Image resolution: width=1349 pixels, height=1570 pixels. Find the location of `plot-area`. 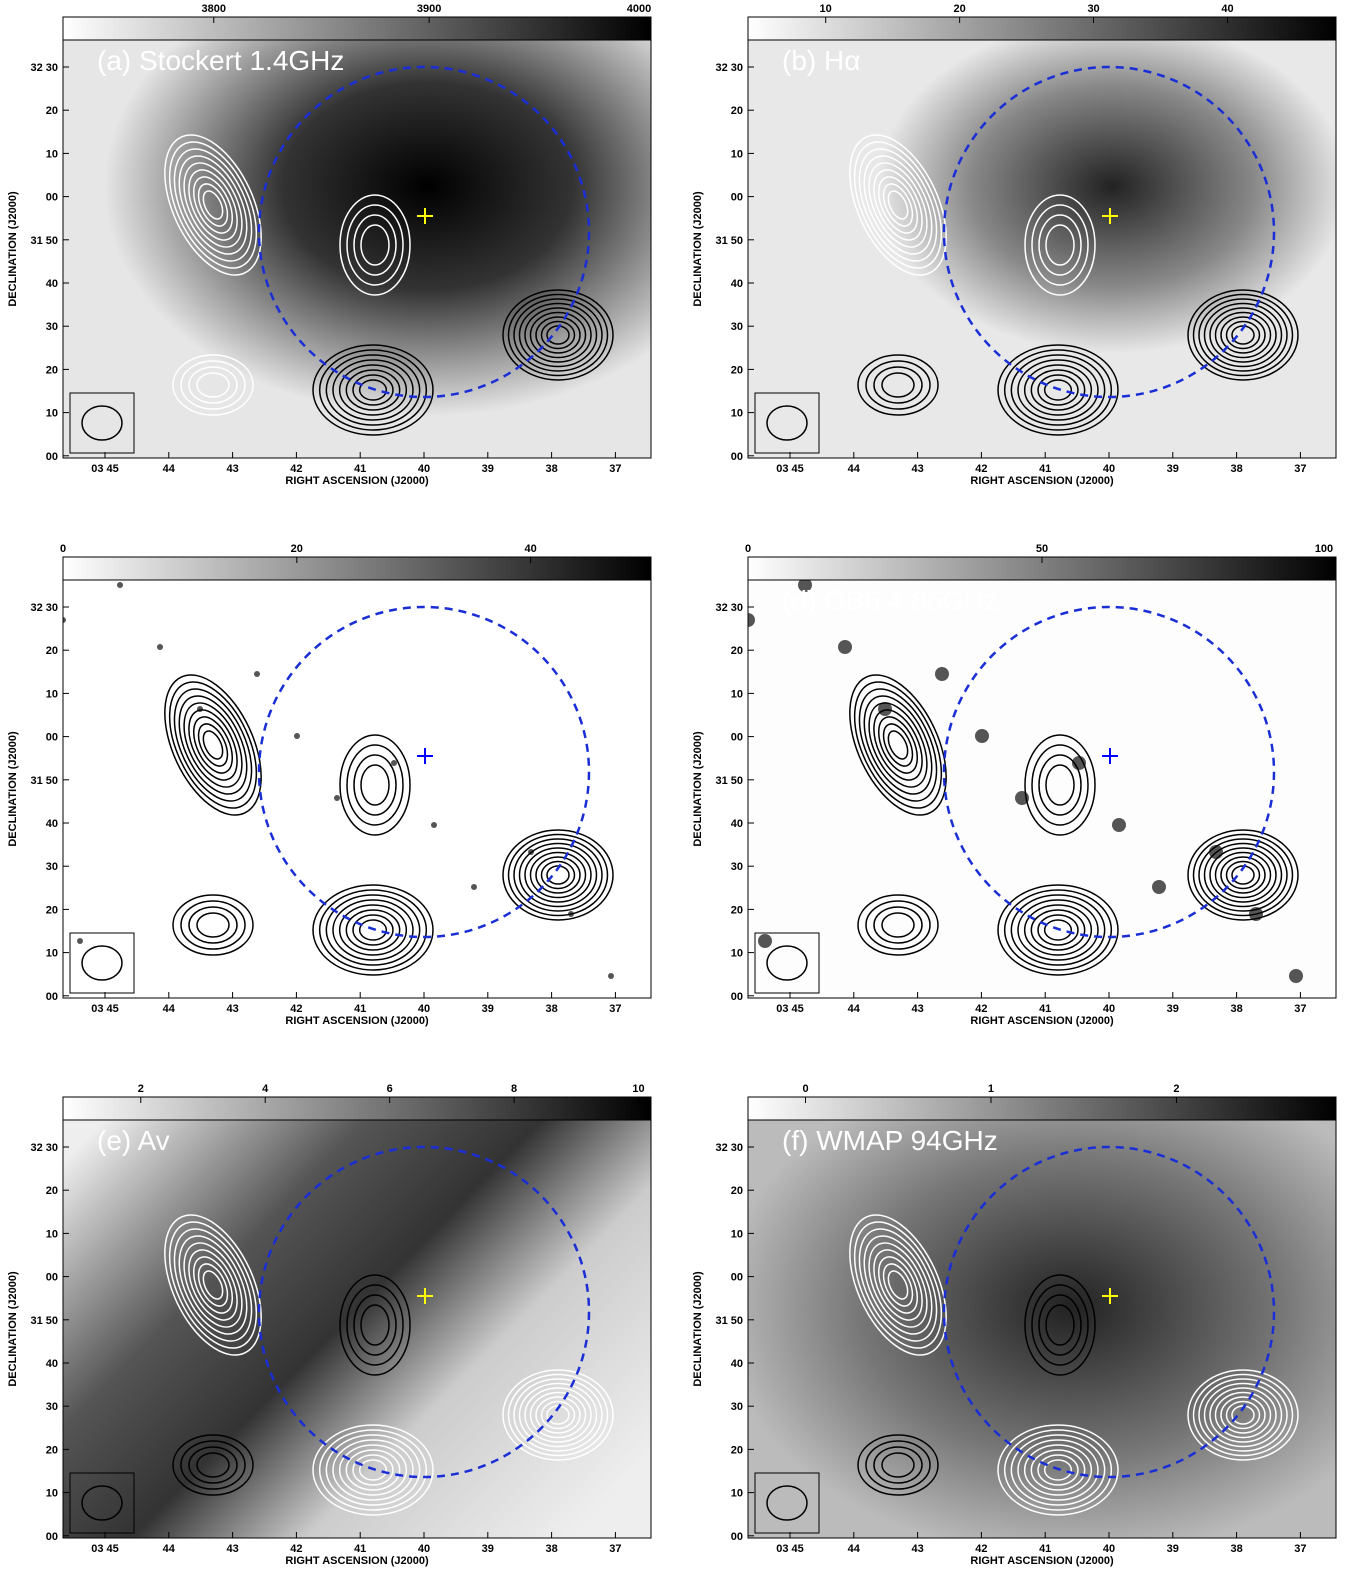

plot-area is located at coordinates (357, 249).